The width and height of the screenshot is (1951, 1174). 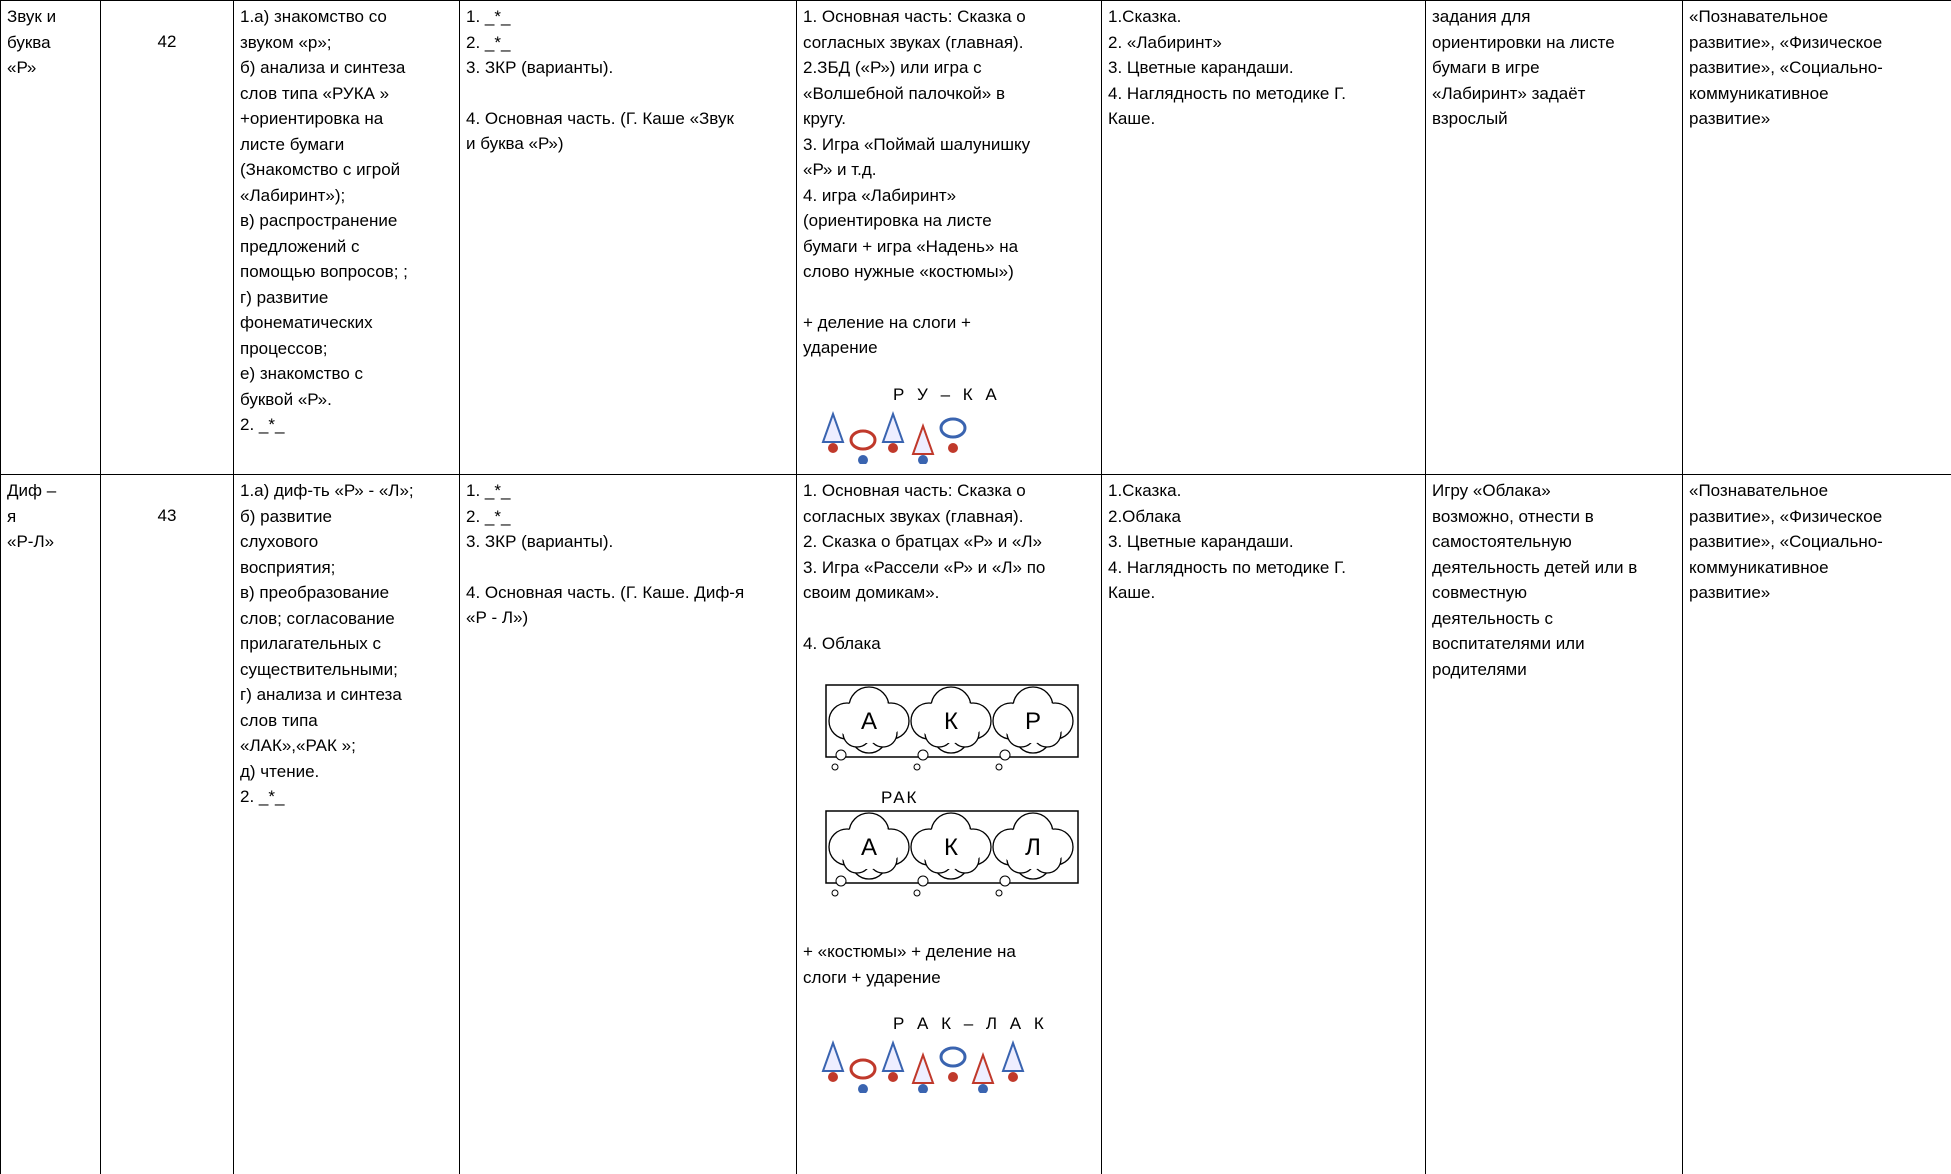 What do you see at coordinates (1502, 541) in the screenshot?
I see `text-line: самостоятельную` at bounding box center [1502, 541].